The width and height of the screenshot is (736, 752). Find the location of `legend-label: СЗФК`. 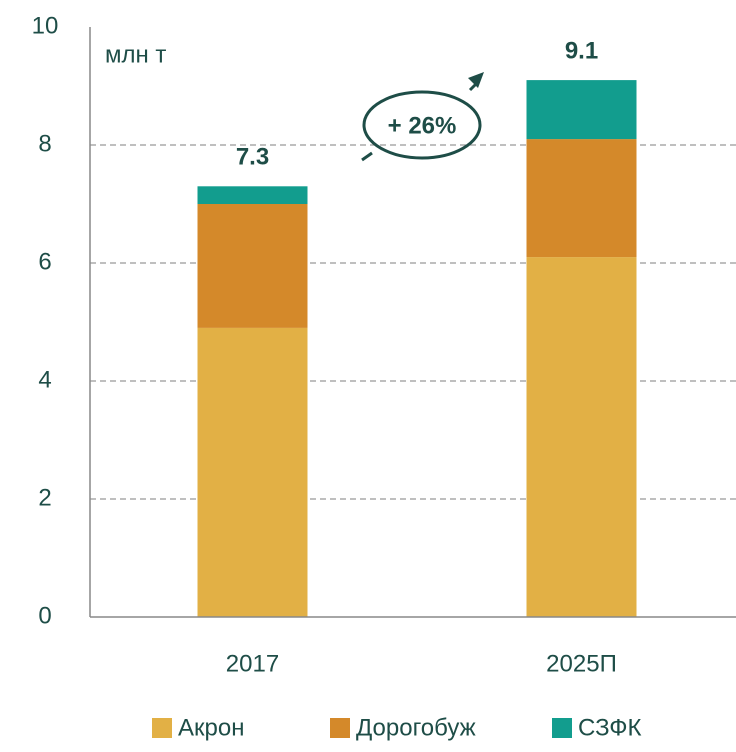

legend-label: СЗФК is located at coordinates (610, 727).